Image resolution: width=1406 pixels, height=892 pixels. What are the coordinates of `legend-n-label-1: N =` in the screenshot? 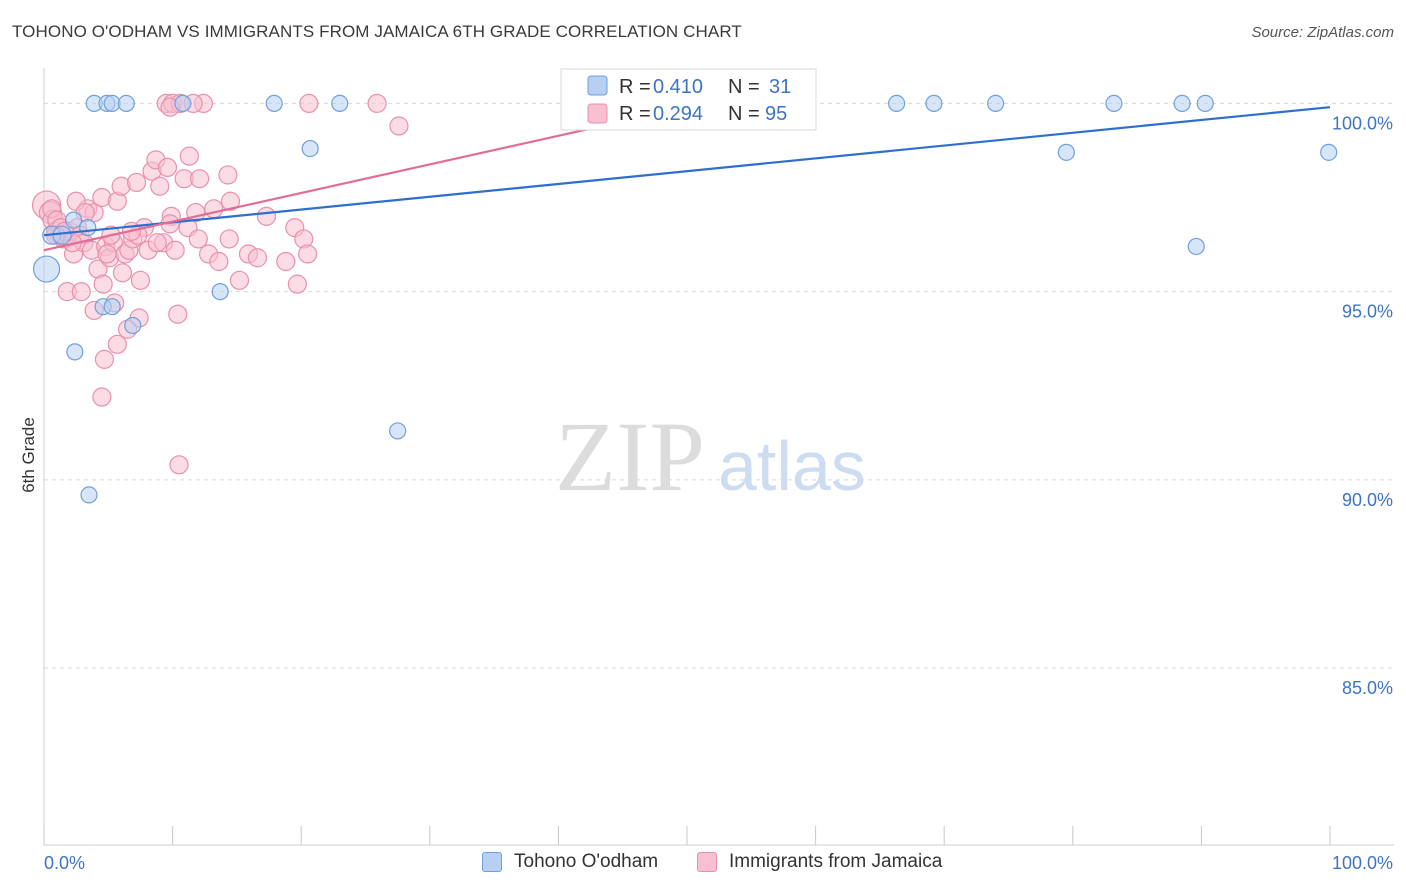 It's located at (744, 87).